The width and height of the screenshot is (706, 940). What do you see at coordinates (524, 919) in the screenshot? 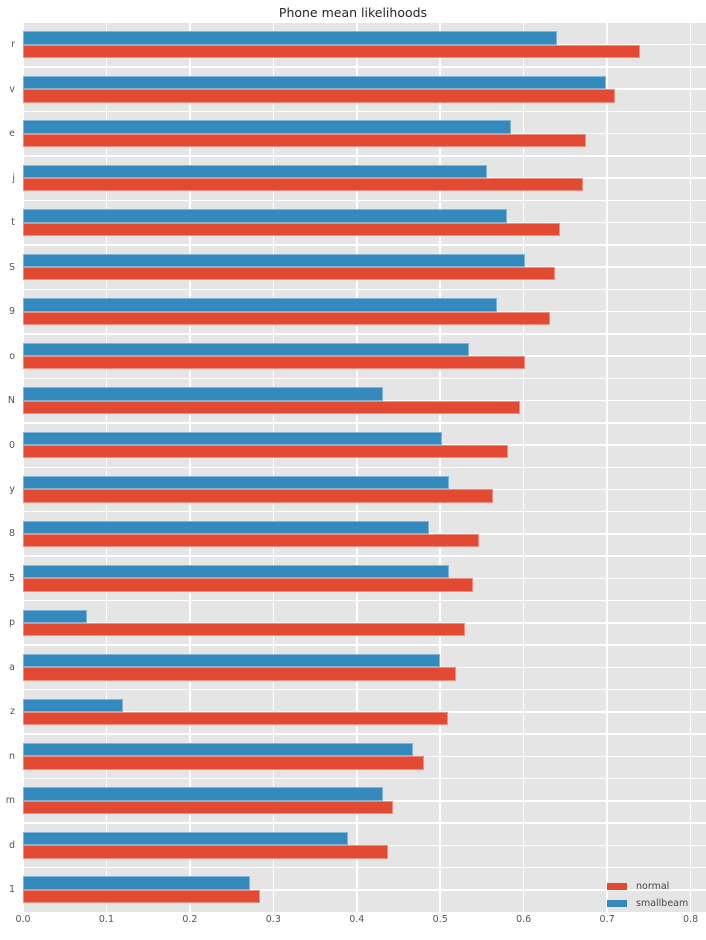
I see `x-tick-label: 0.6` at bounding box center [524, 919].